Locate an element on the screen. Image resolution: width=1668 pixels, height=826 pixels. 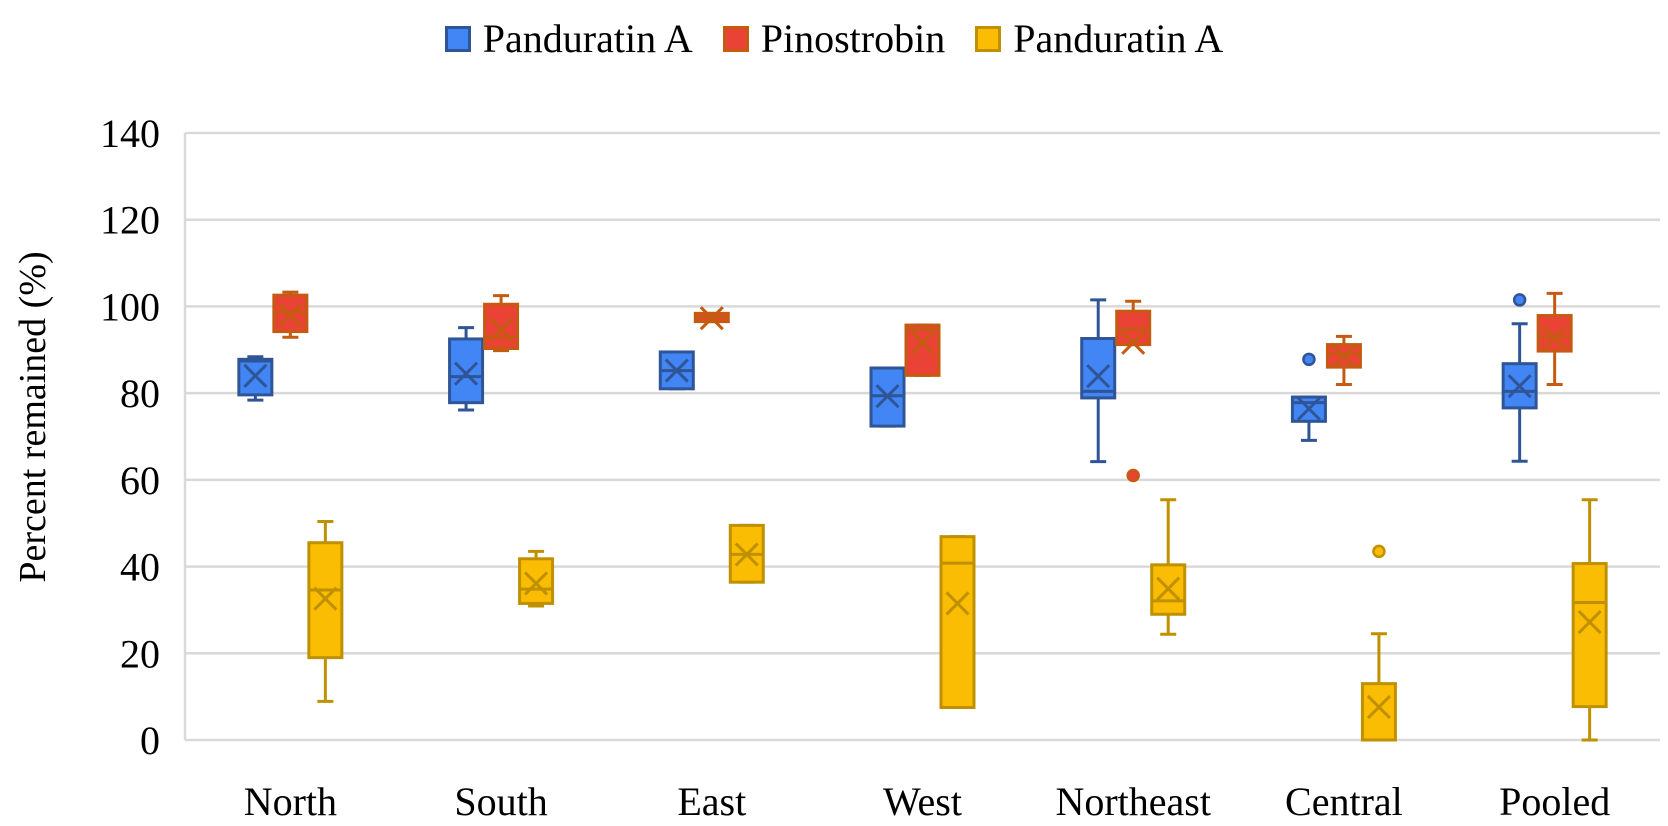
x-category-label: South is located at coordinates (500, 801).